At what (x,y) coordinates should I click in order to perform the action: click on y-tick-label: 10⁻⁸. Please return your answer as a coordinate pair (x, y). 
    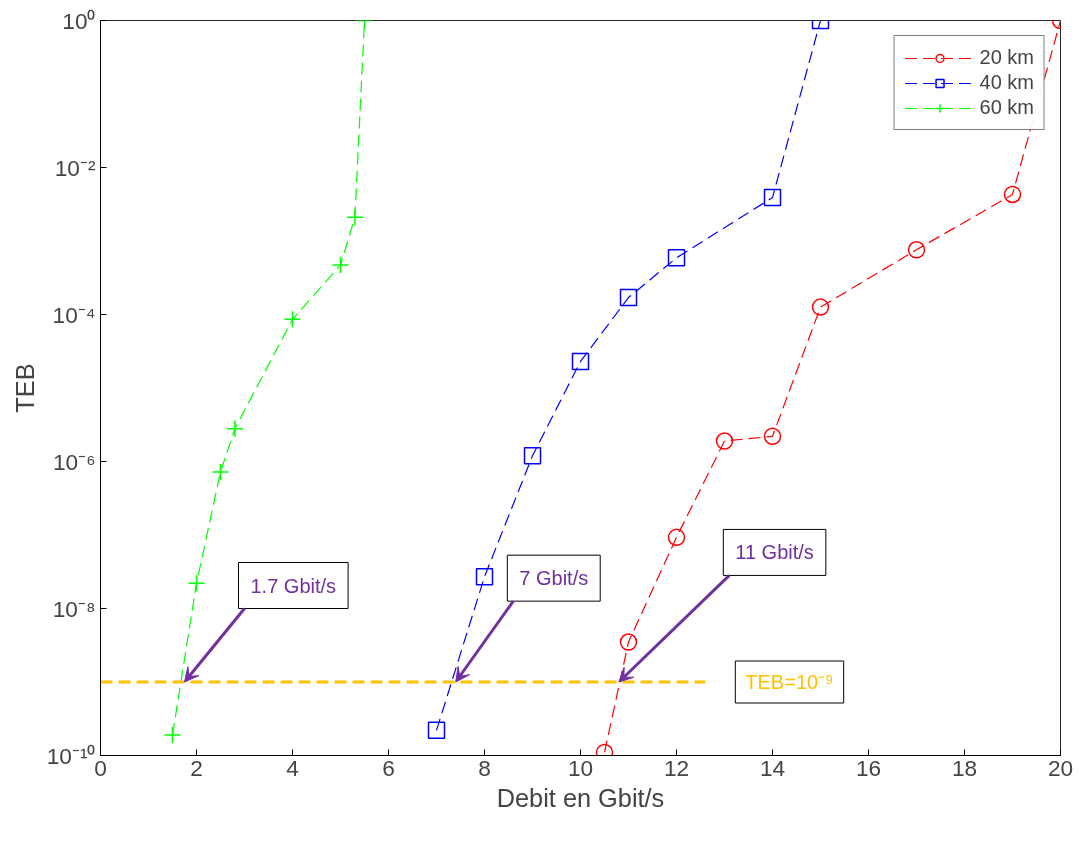
    Looking at the image, I should click on (74, 608).